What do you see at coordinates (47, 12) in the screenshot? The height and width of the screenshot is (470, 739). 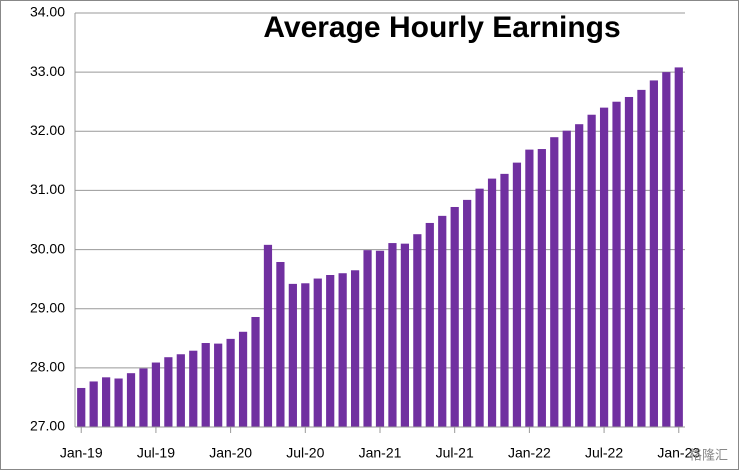 I see `y-tick-label: 34.00` at bounding box center [47, 12].